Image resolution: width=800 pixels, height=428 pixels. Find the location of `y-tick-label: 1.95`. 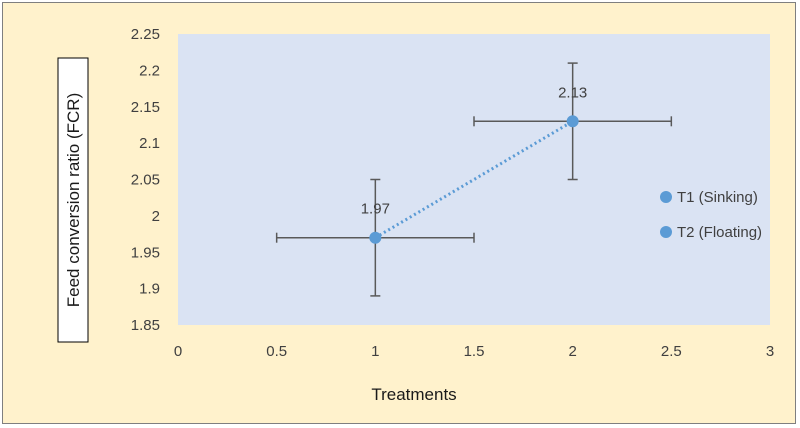

y-tick-label: 1.95 is located at coordinates (145, 252).